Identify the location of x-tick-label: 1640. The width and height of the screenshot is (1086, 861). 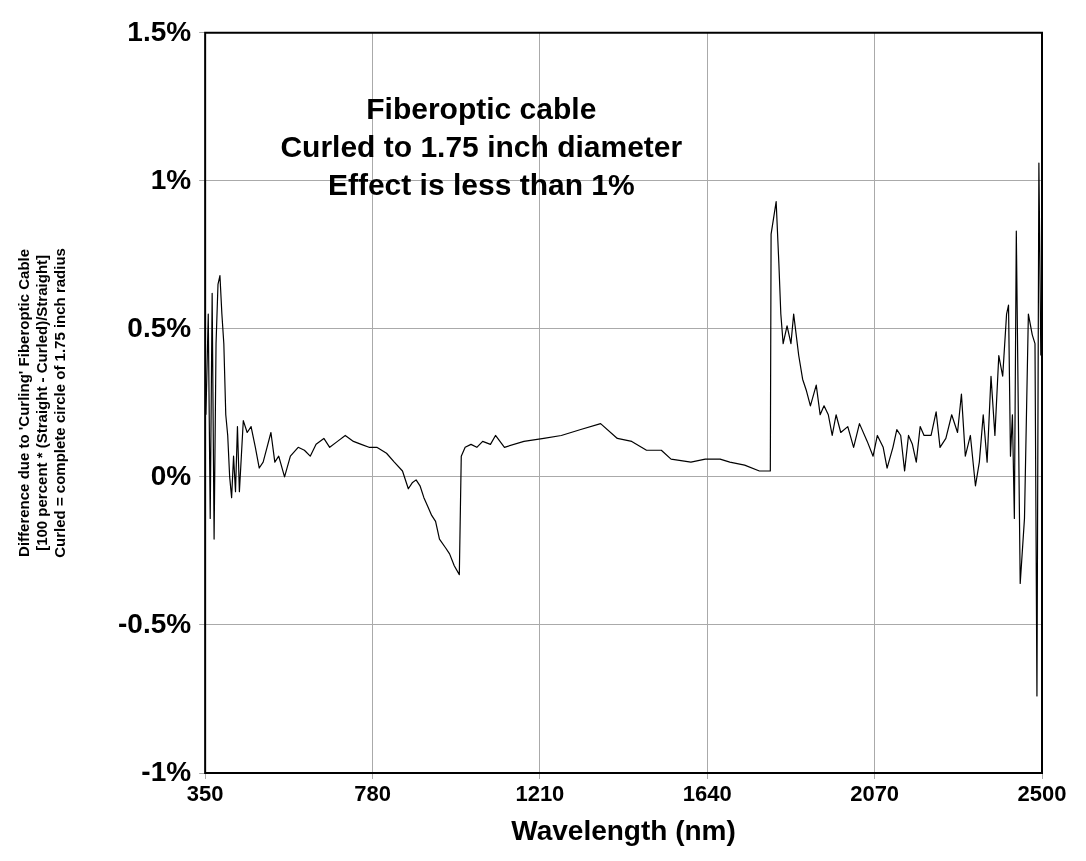
(707, 794).